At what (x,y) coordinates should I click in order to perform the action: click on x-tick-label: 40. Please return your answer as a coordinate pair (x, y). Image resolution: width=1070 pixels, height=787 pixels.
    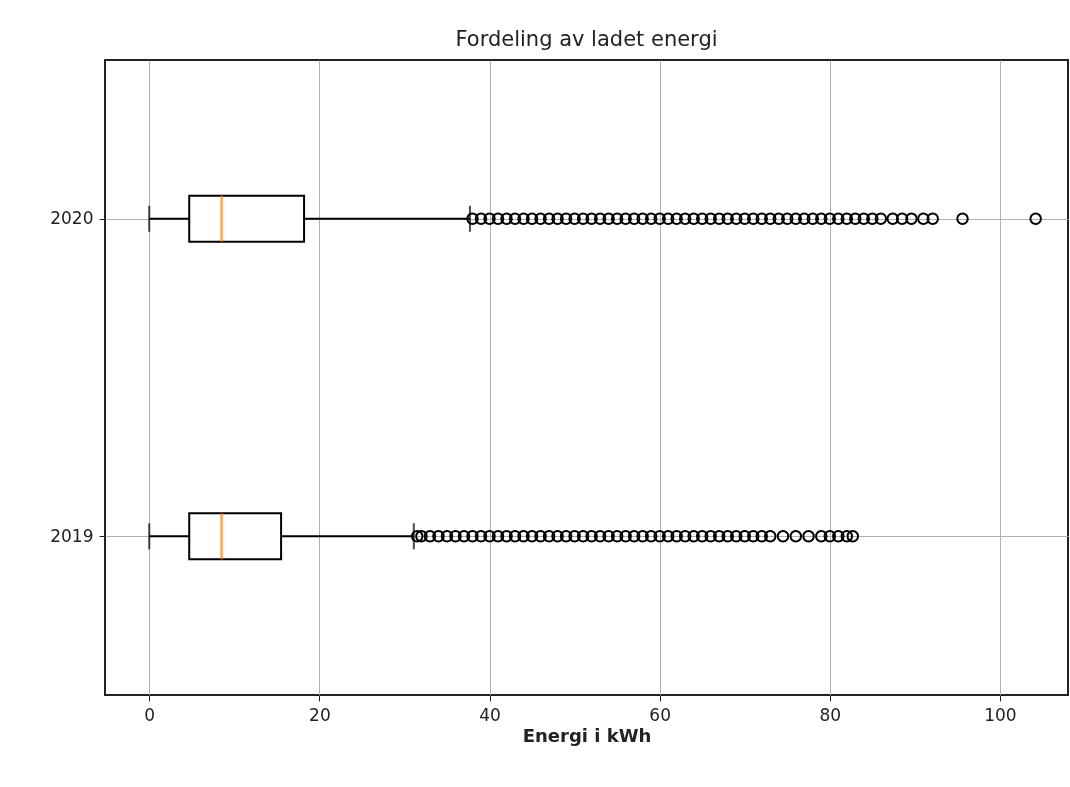
    Looking at the image, I should click on (490, 714).